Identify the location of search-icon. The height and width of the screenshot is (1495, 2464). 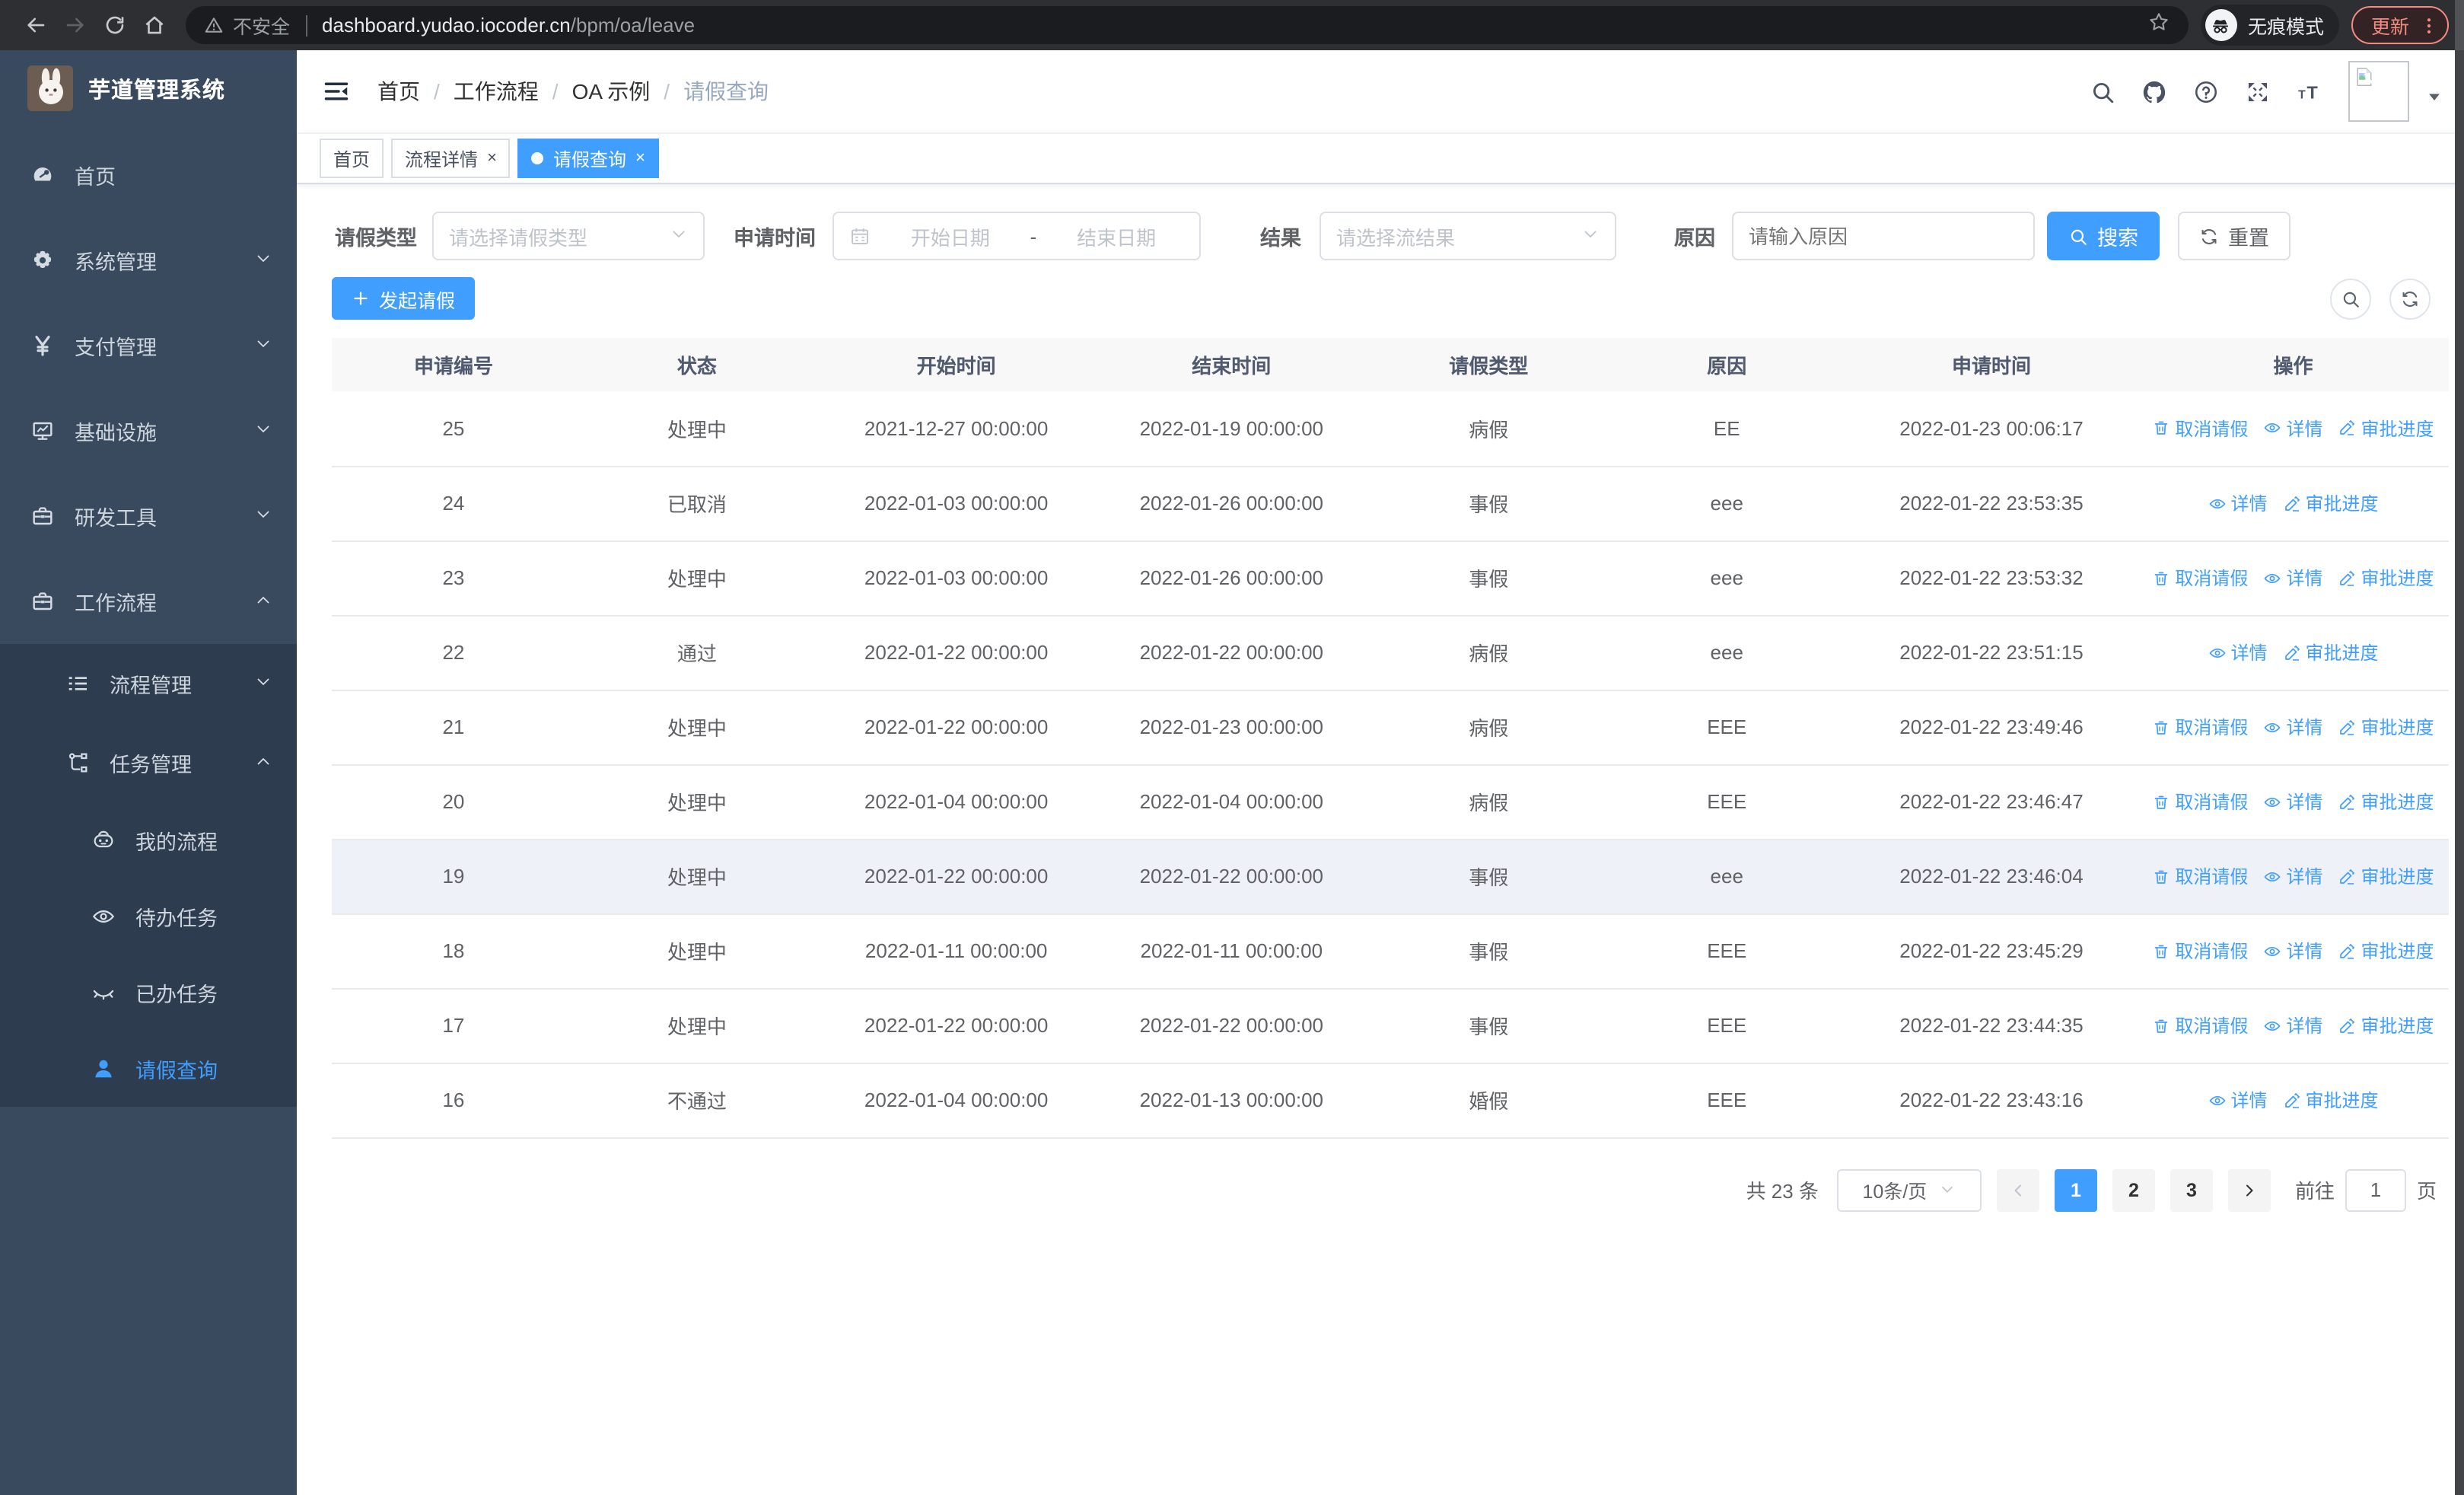
(2102, 91).